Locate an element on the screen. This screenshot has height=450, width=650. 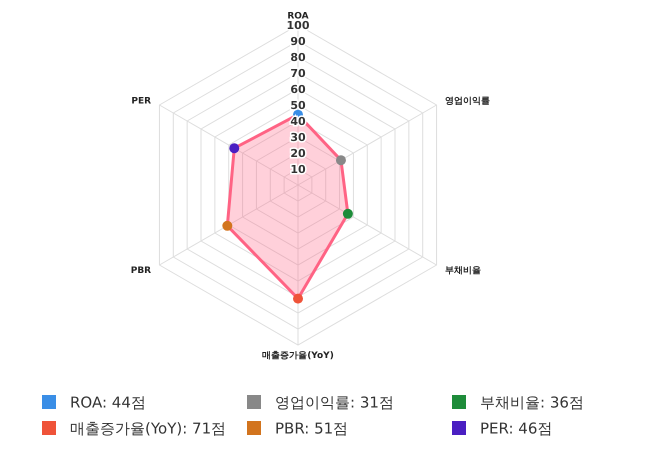
spoke-label: 영업이익률 is located at coordinates (467, 101).